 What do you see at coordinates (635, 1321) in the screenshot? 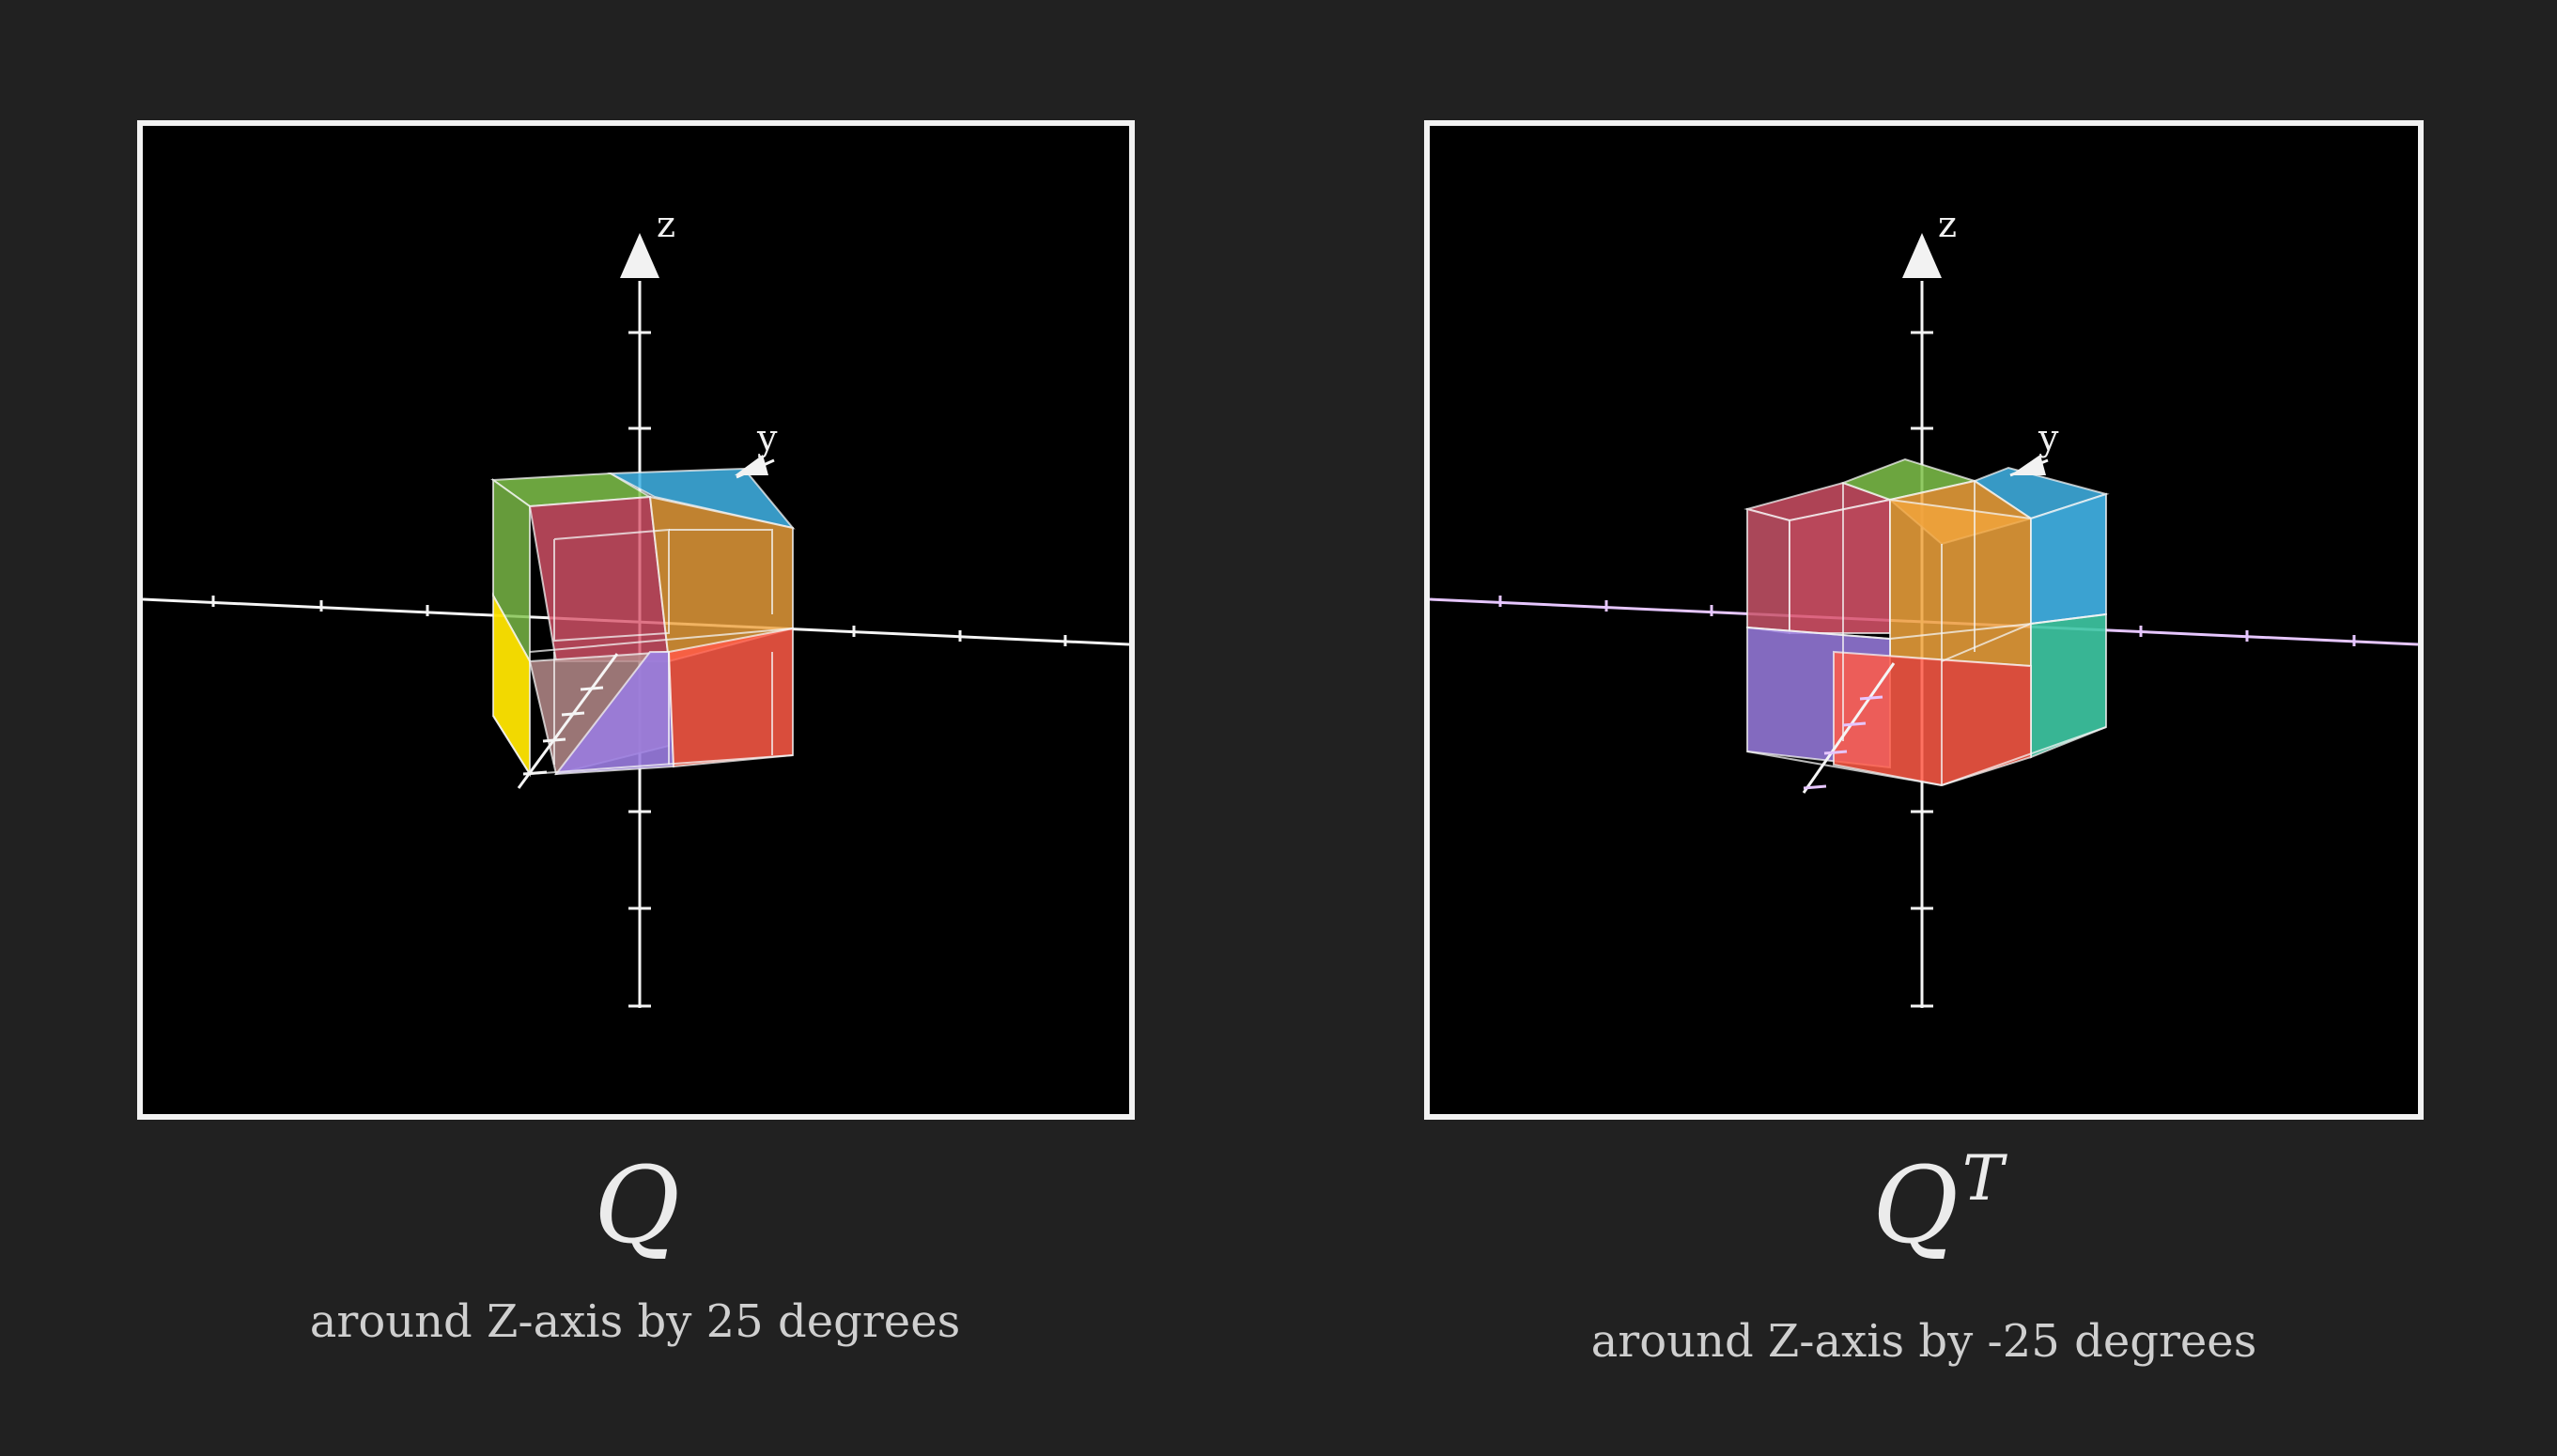
I see `rotation-caption-q: around Z-axis by 25 degrees` at bounding box center [635, 1321].